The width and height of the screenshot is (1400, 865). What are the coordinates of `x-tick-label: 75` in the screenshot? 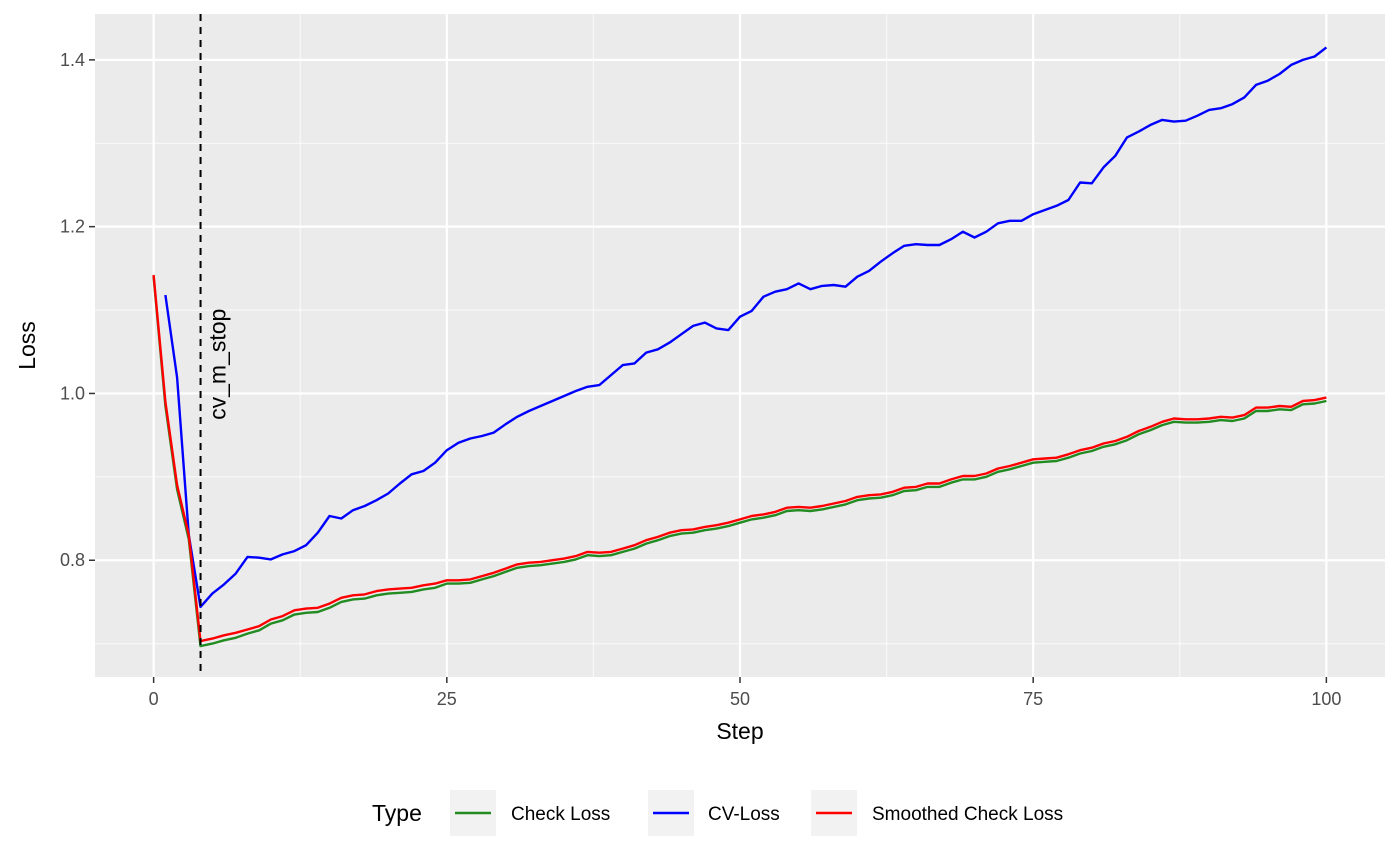 It's located at (1033, 699).